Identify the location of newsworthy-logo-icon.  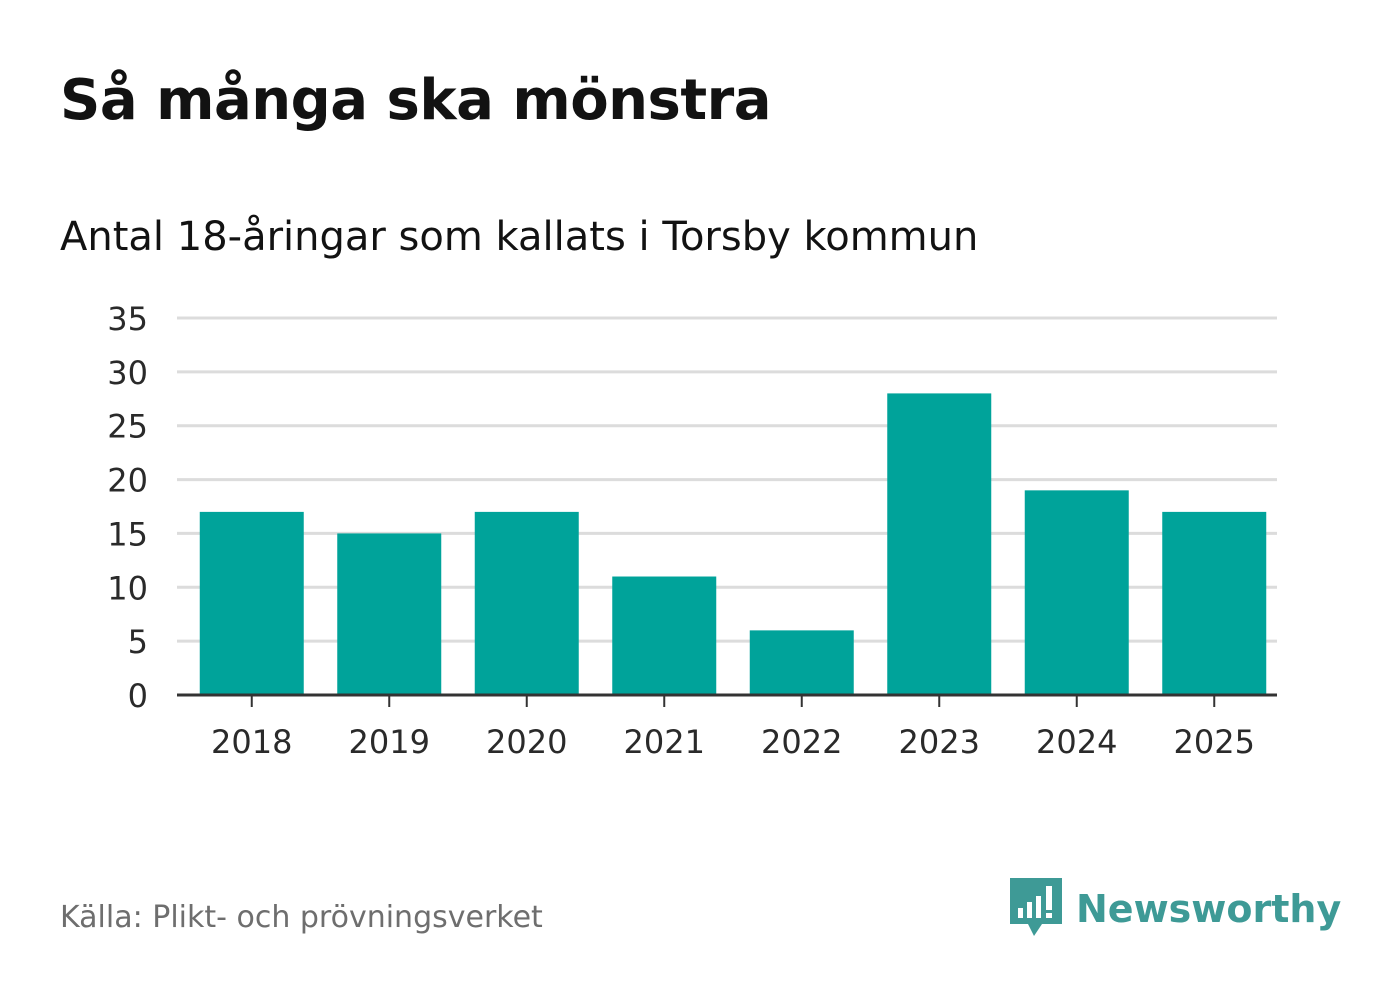
(1036, 907).